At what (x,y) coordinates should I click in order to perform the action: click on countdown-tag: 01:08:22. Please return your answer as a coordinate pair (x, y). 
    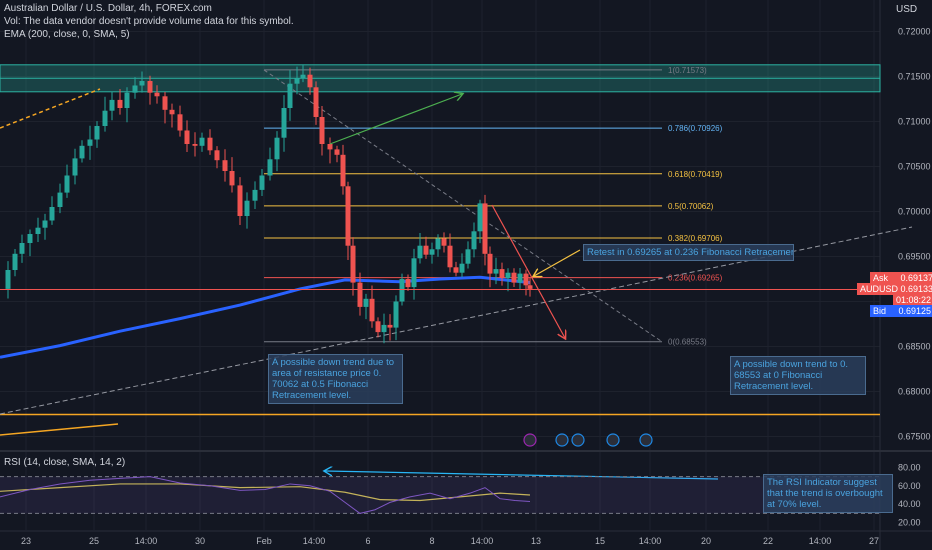
    Looking at the image, I should click on (912, 300).